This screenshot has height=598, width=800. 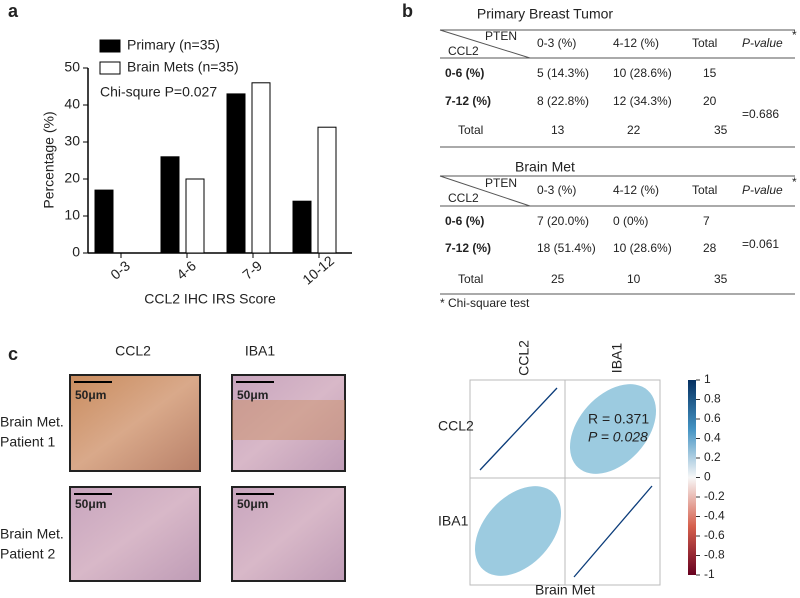 I want to click on table-cell: 8 (22.8%), so click(x=563, y=101).